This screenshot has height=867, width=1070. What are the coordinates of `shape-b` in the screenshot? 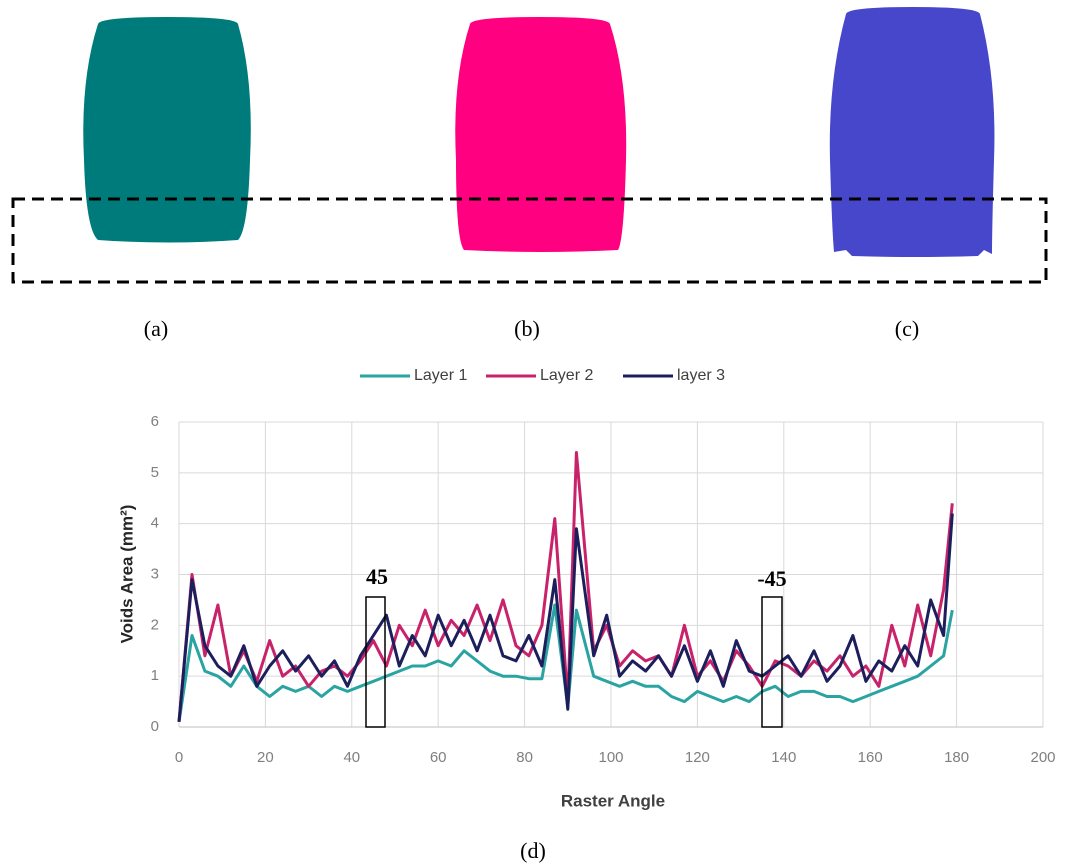 It's located at (541, 134).